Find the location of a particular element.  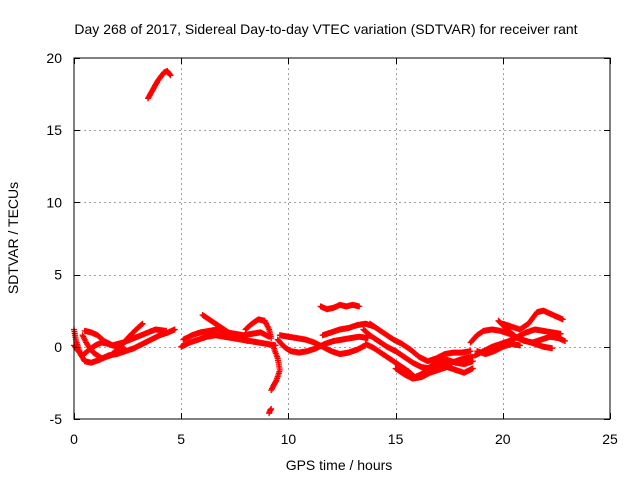

series-arc-j is located at coordinates (270, 411).